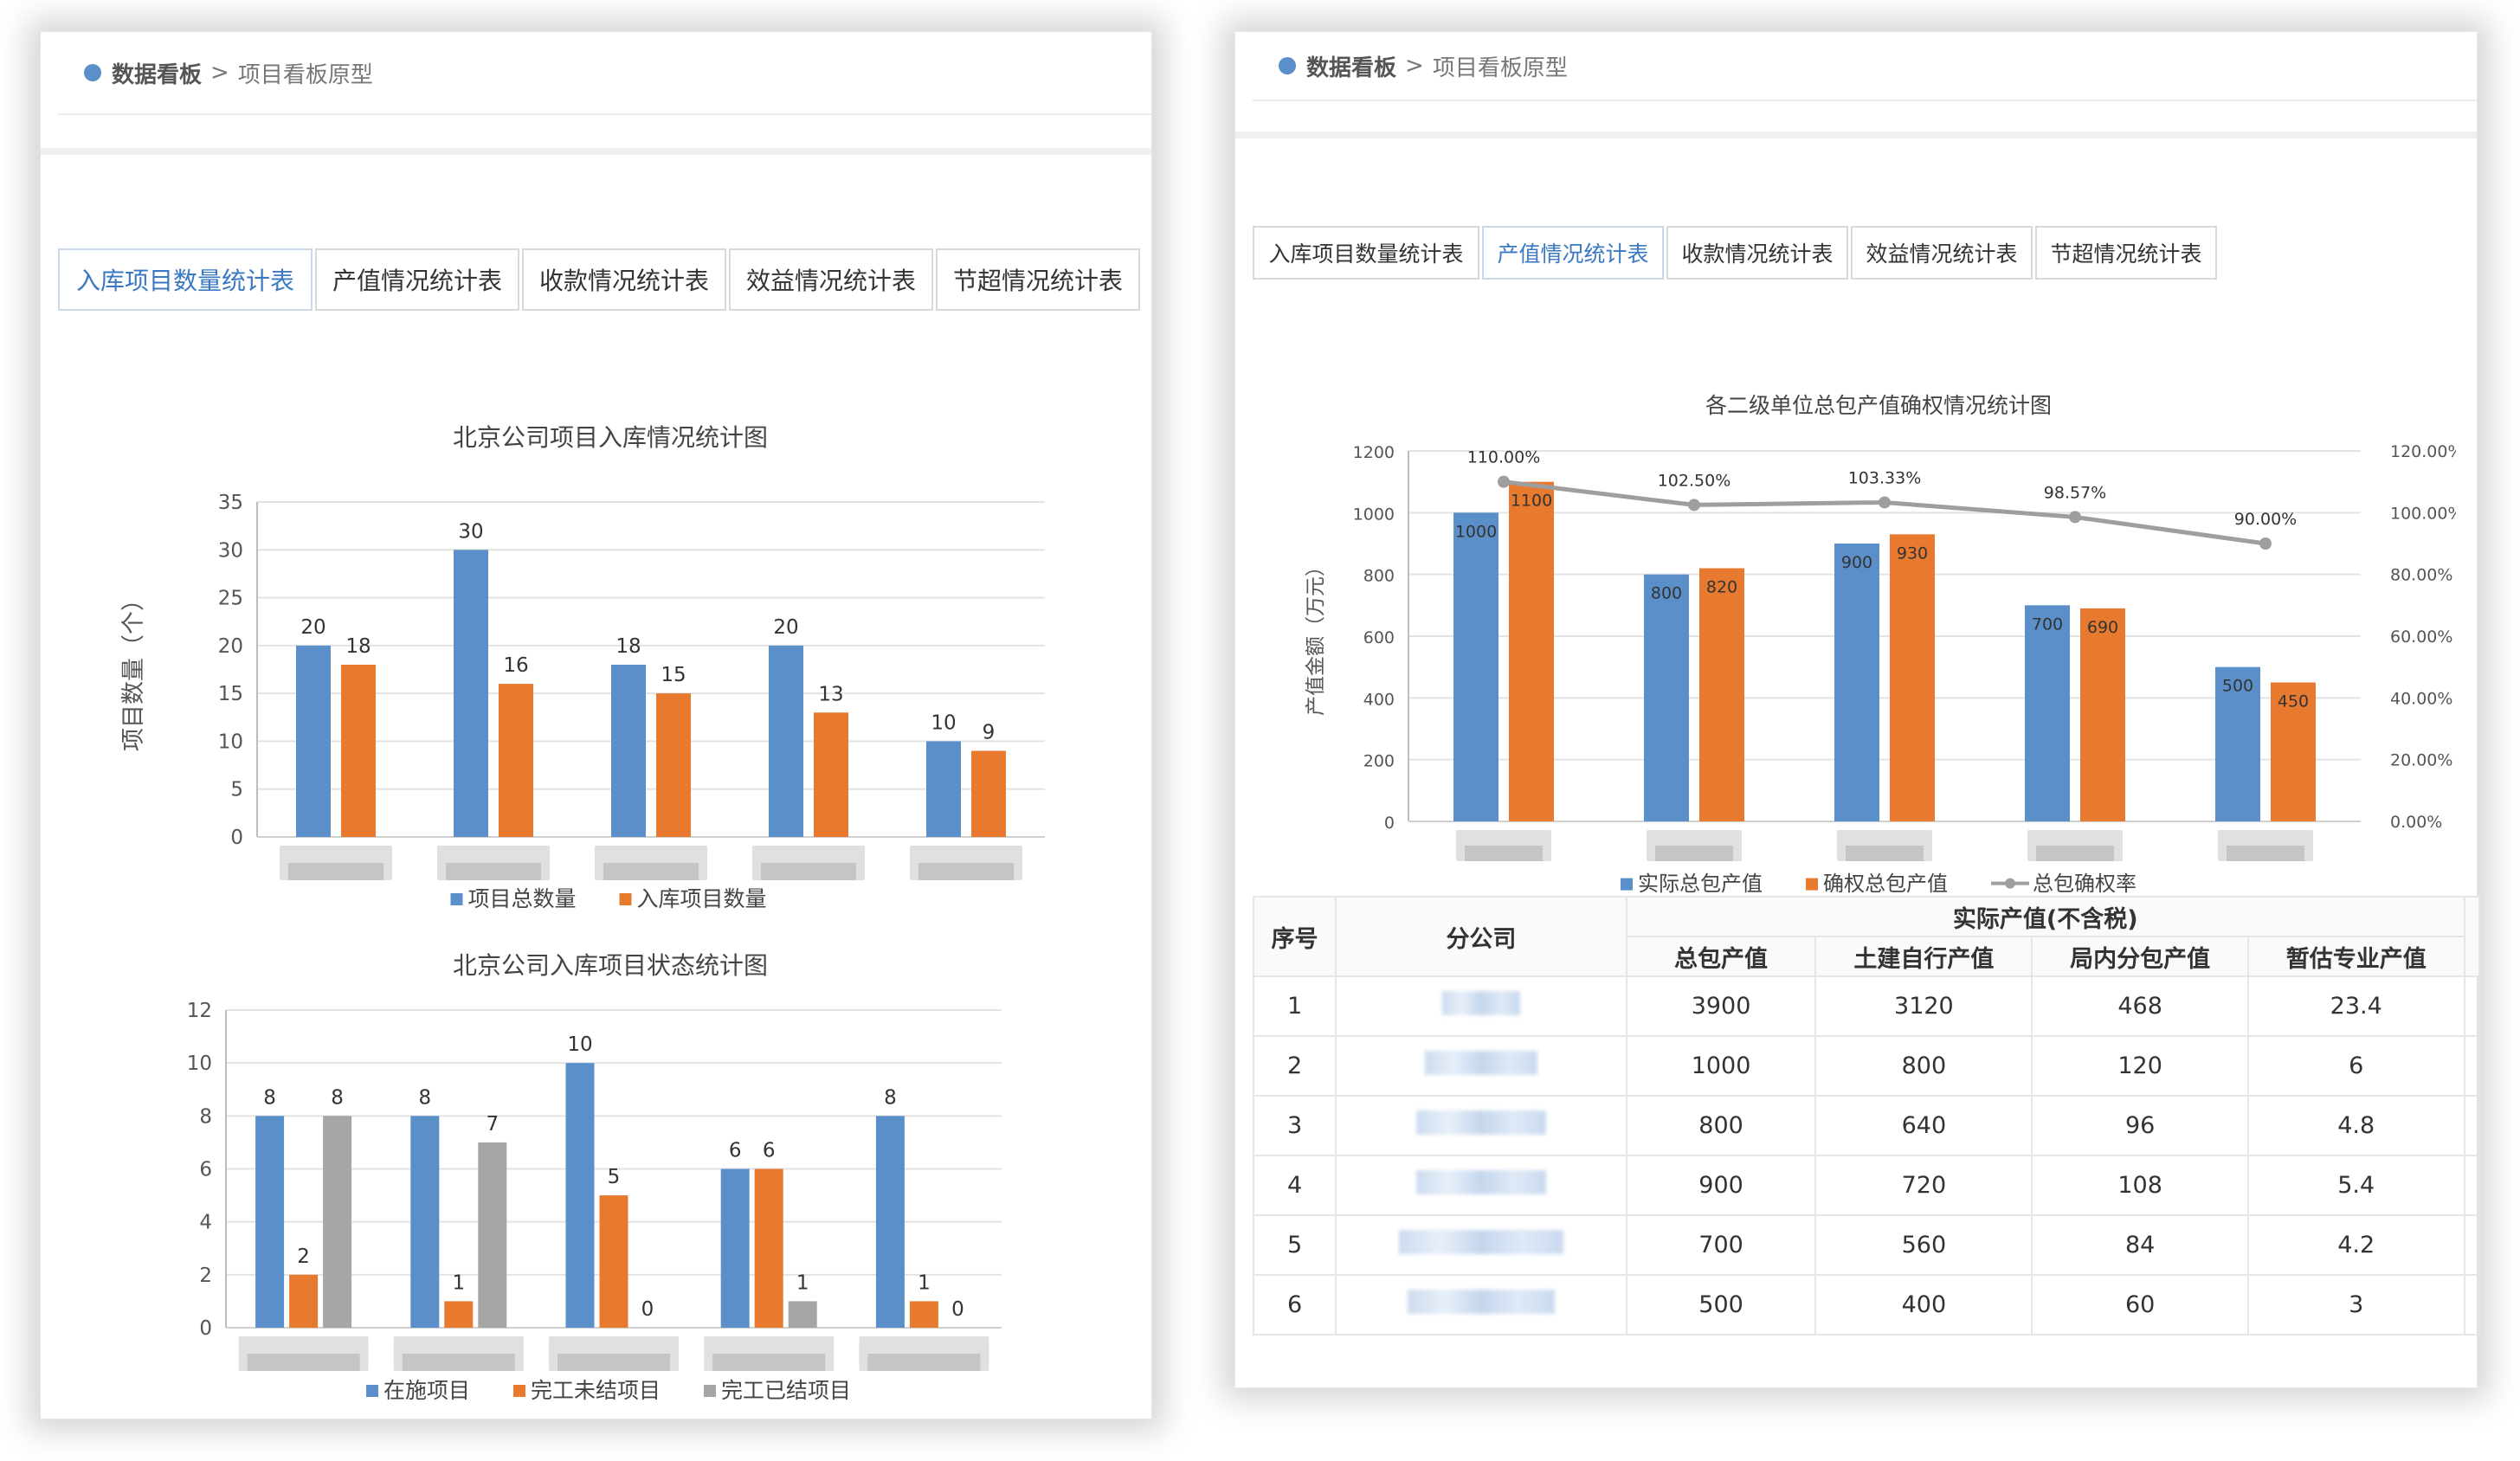 The image size is (2520, 1461). Describe the element at coordinates (702, 899) in the screenshot. I see `legend-label: 入库项目数量` at that location.